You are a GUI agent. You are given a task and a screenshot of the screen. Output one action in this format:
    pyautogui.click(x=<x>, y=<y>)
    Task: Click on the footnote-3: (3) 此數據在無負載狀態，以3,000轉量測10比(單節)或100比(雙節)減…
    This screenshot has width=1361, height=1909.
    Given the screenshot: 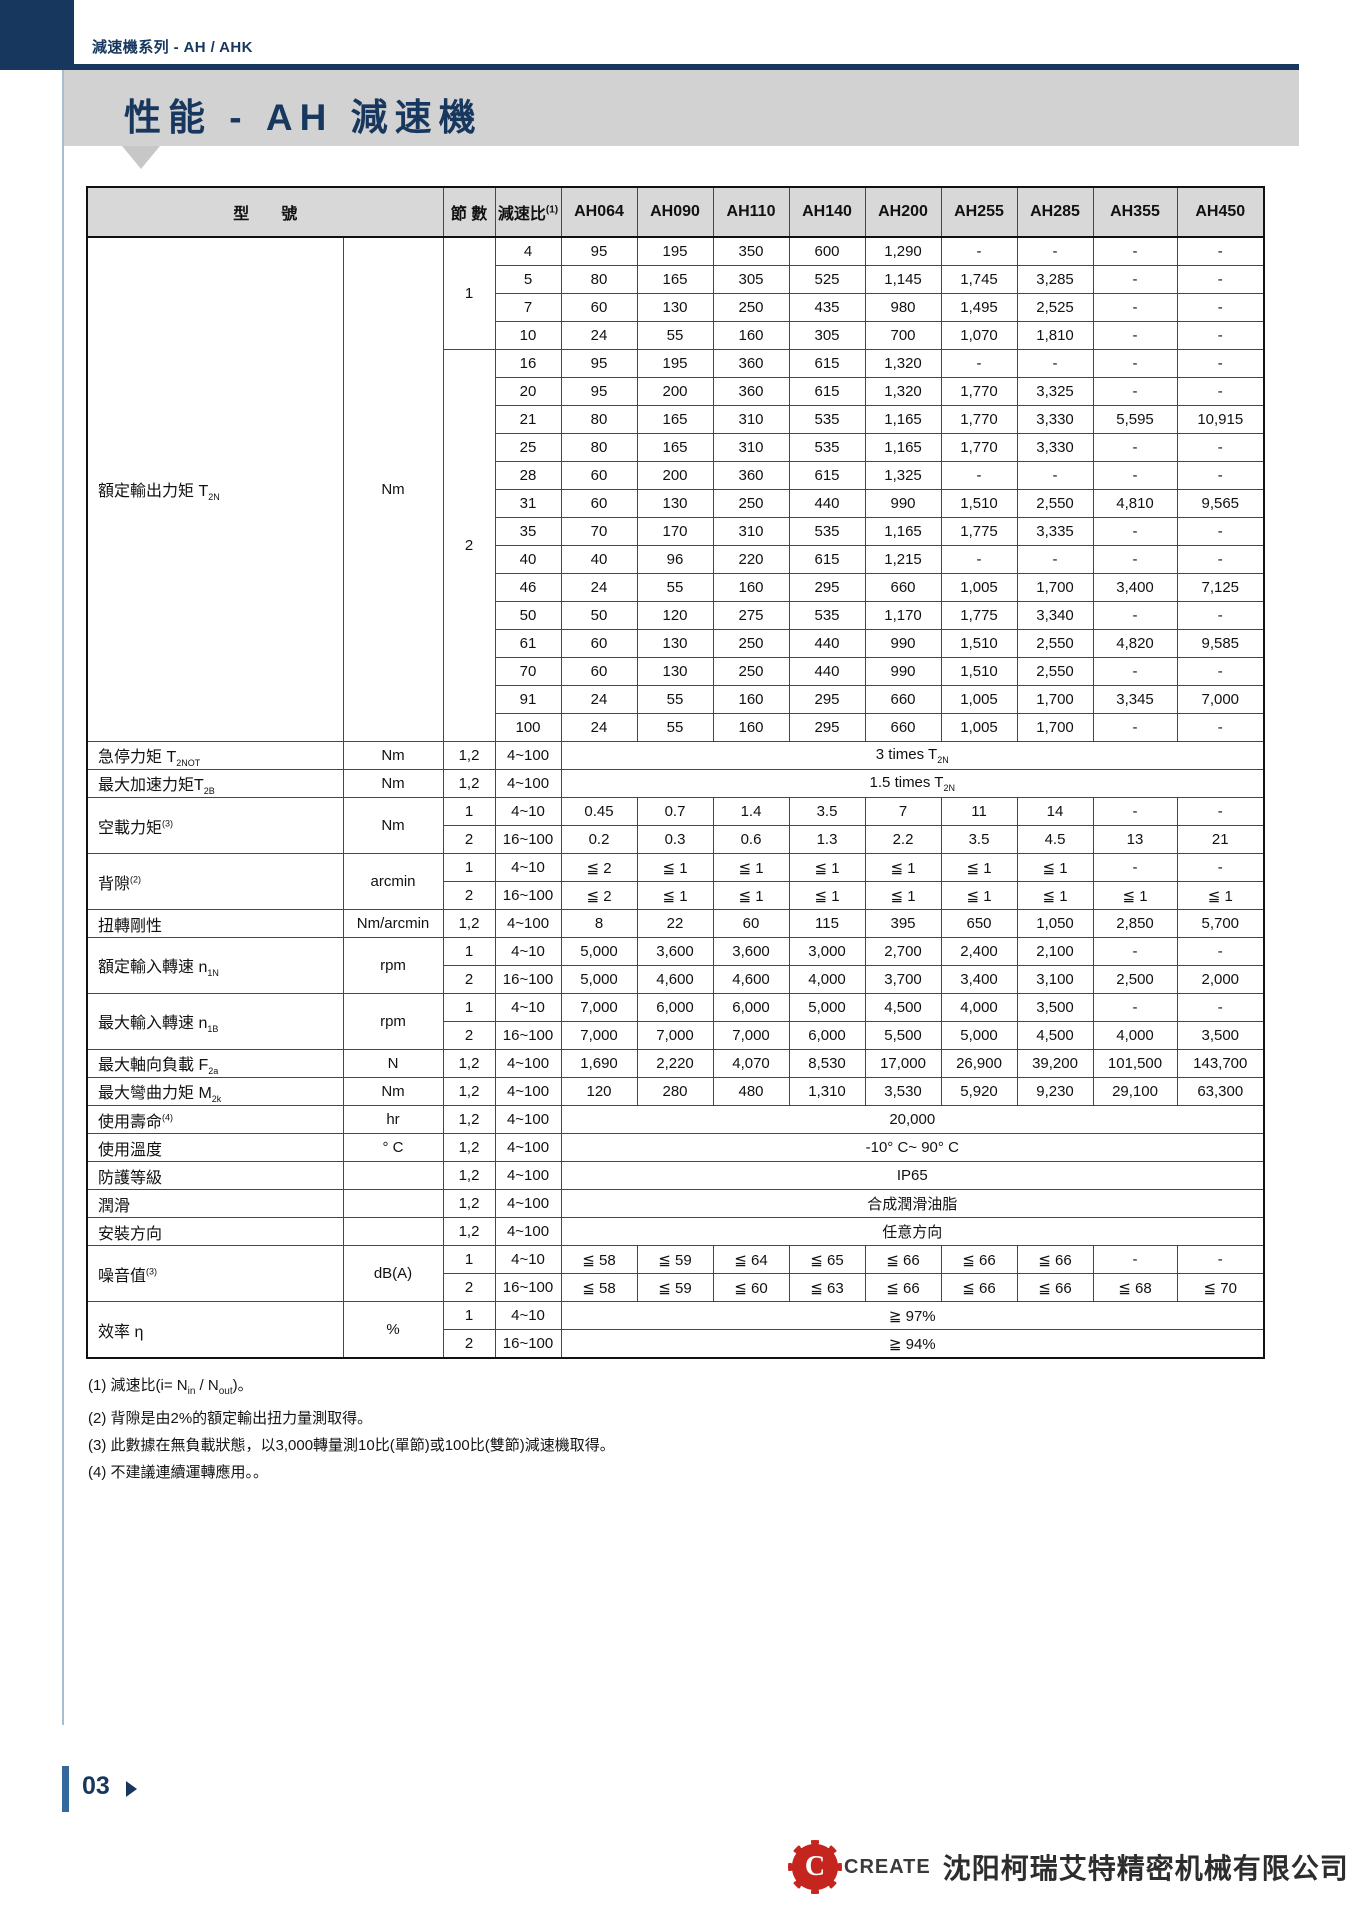 What is the action you would take?
    pyautogui.click(x=351, y=1445)
    